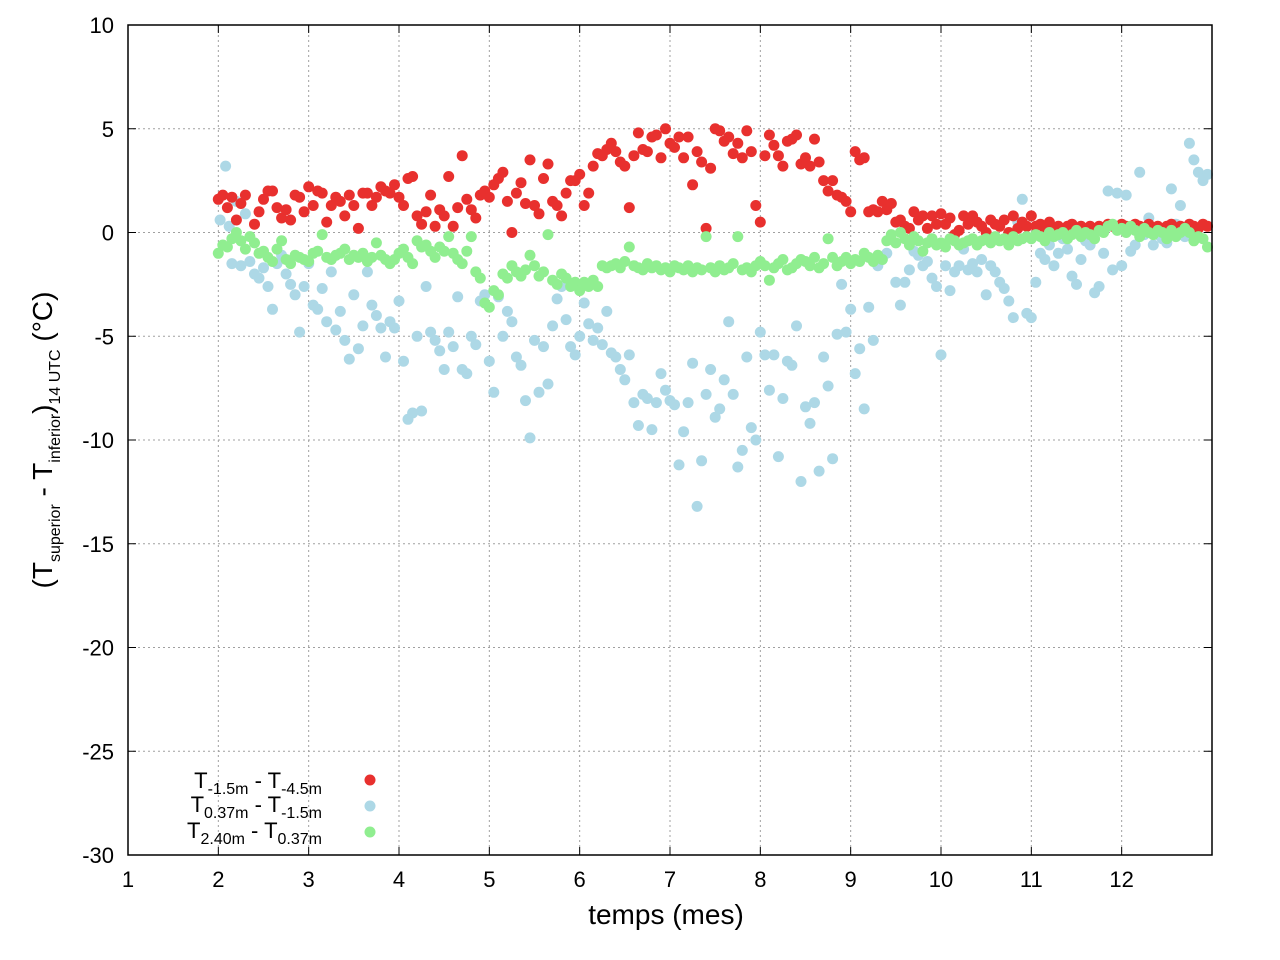  What do you see at coordinates (399, 879) in the screenshot?
I see `x-tick-label: 4` at bounding box center [399, 879].